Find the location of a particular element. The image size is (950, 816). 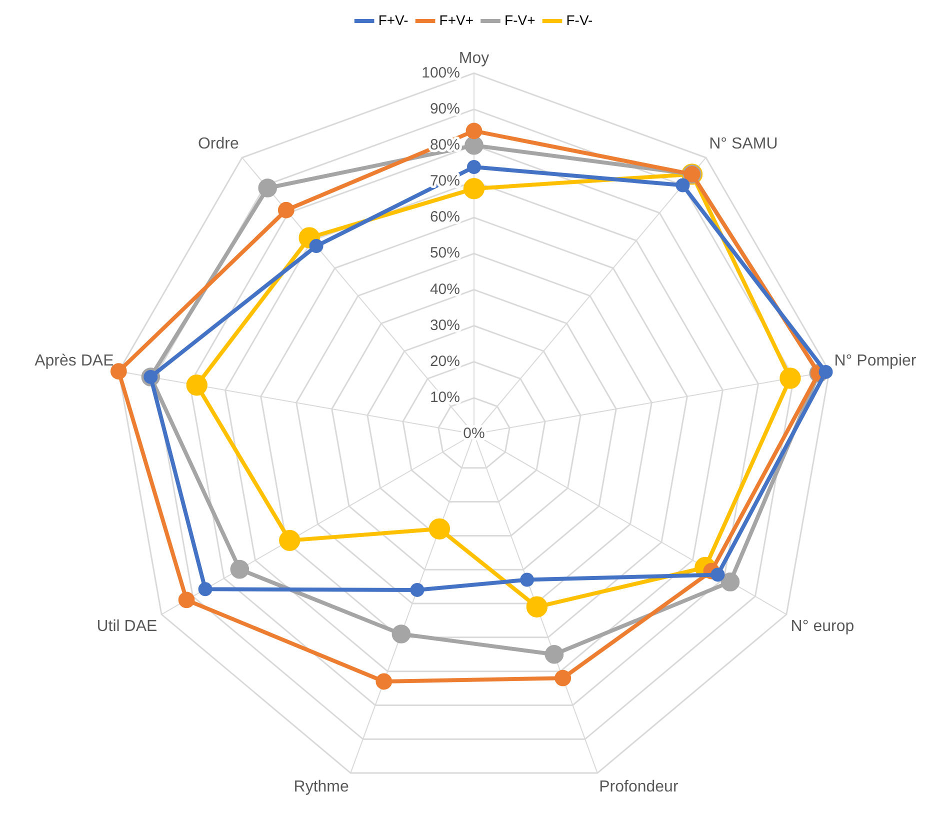

legend-label: F+V- is located at coordinates (393, 20).